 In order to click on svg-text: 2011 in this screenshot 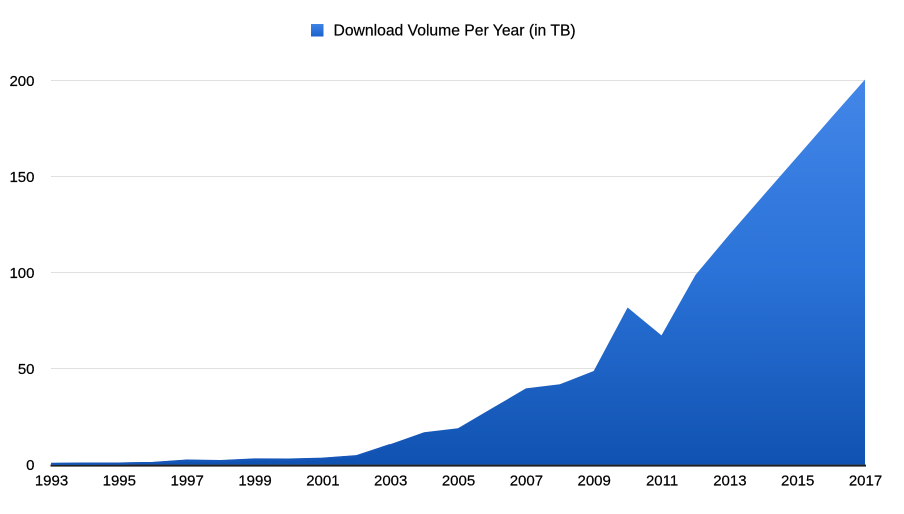, I will do `click(662, 481)`.